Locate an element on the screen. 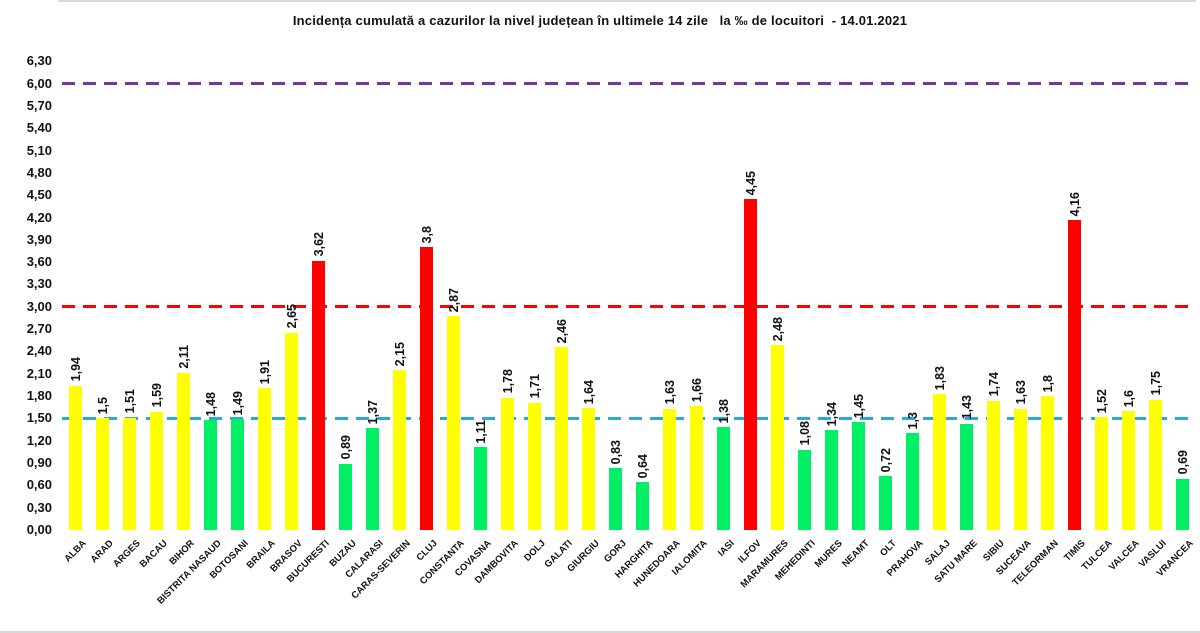  bar-hunedoara: 1,63 is located at coordinates (670, 455).